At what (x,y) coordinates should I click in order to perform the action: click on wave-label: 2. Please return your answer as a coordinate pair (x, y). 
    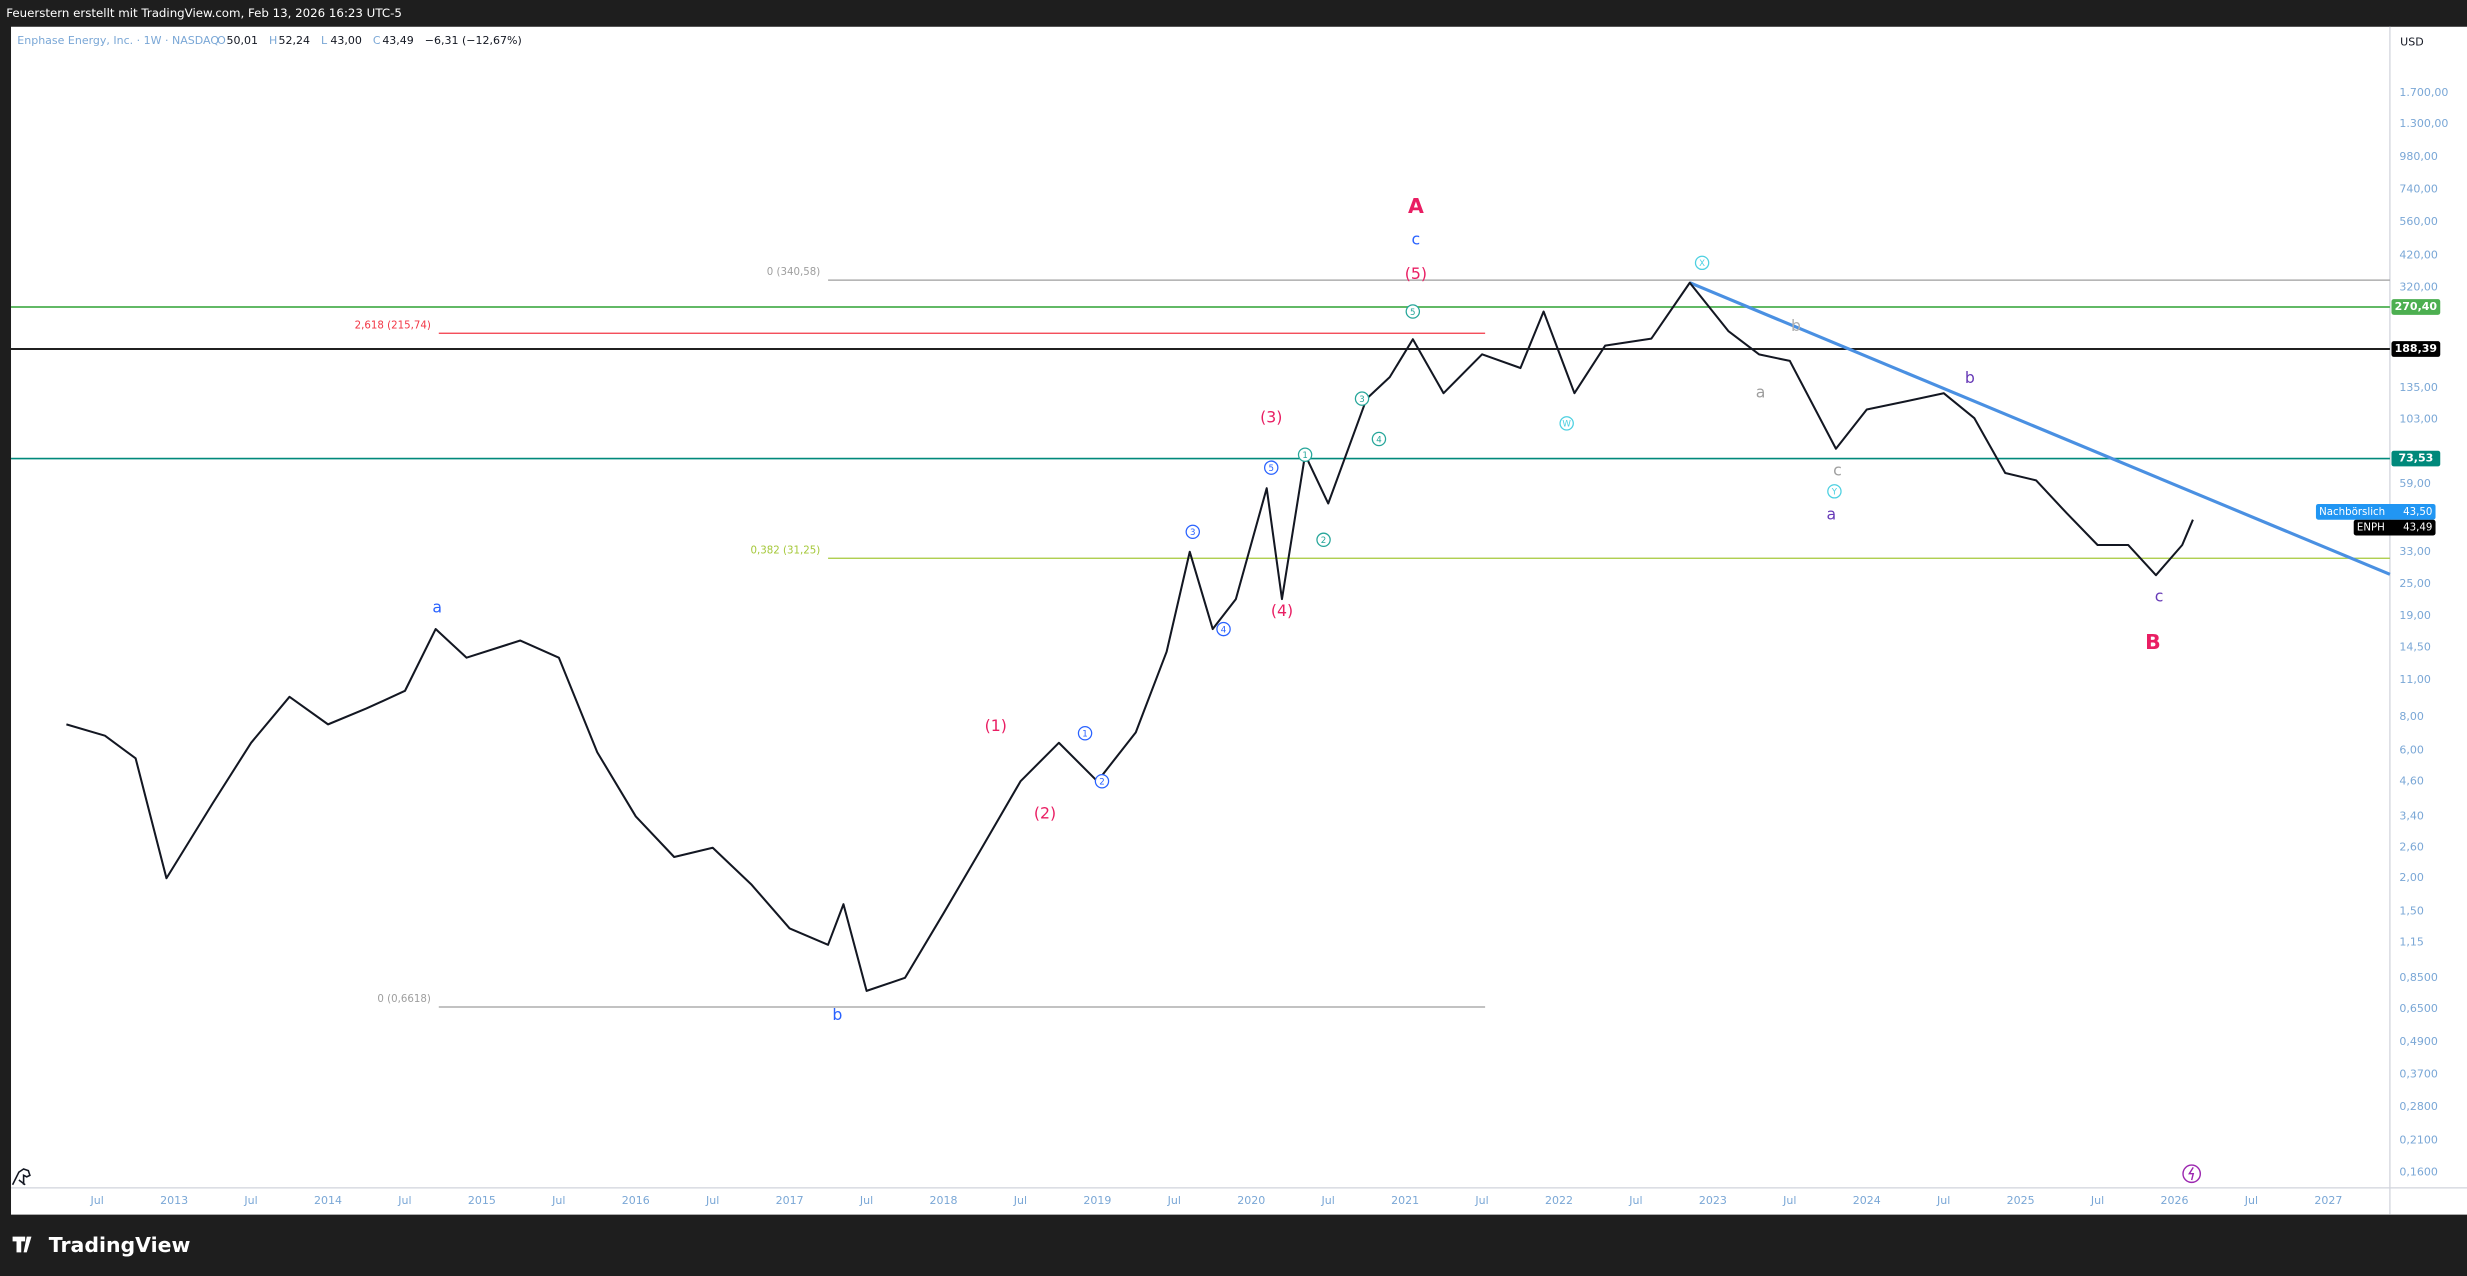
    Looking at the image, I should click on (1323, 541).